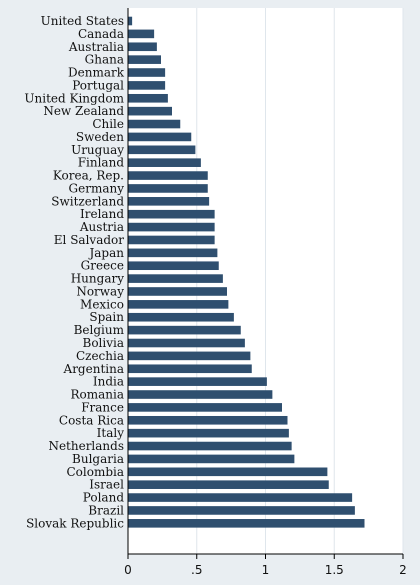 This screenshot has height=585, width=420. What do you see at coordinates (108, 382) in the screenshot?
I see `category-label: India` at bounding box center [108, 382].